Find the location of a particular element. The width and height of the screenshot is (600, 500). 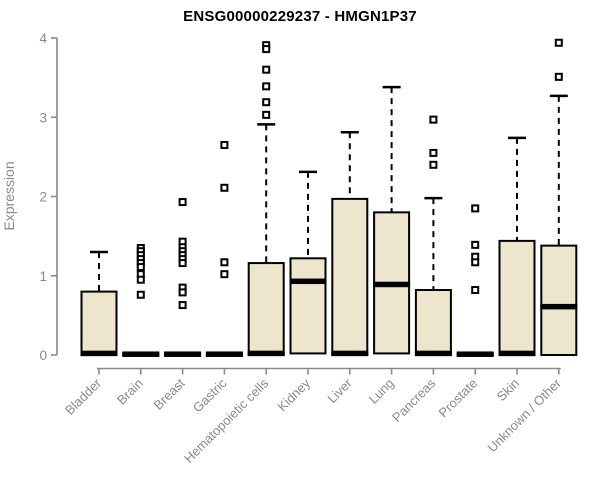

y-axis-label: Expression is located at coordinates (9, 195).